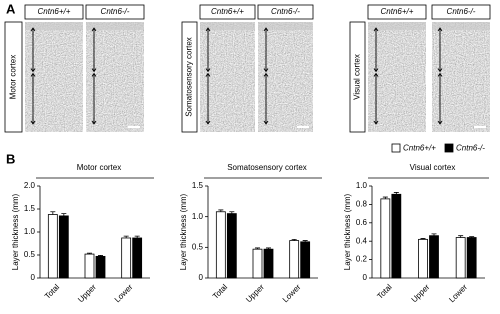 The width and height of the screenshot is (500, 314). Describe the element at coordinates (470, 148) in the screenshot. I see `legend-label: Cntn6-/-` at that location.